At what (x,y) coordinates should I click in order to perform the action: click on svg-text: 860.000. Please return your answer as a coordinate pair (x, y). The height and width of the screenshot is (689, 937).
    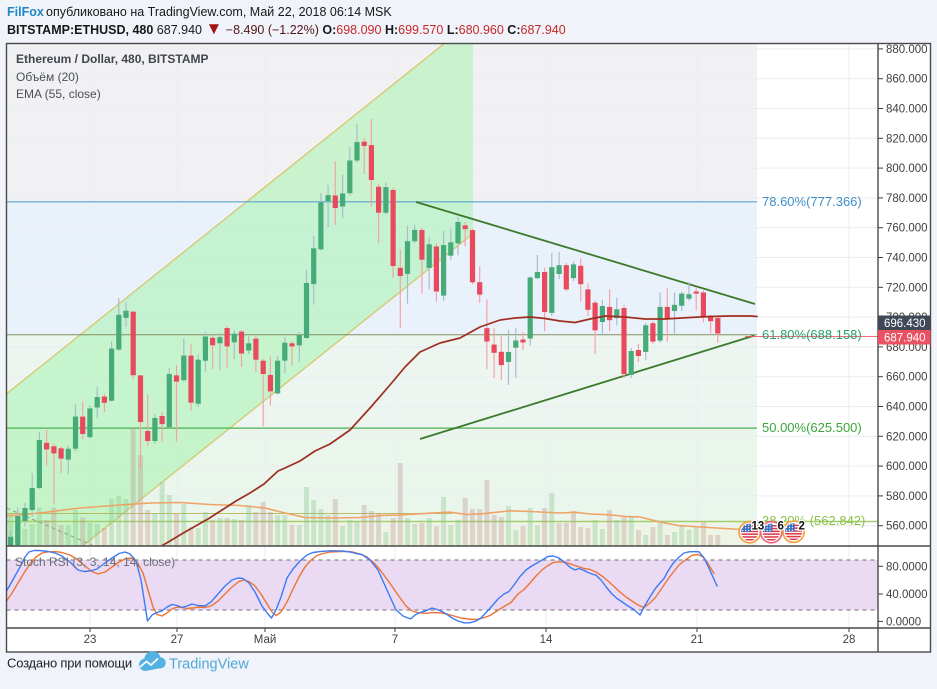
    Looking at the image, I should click on (907, 80).